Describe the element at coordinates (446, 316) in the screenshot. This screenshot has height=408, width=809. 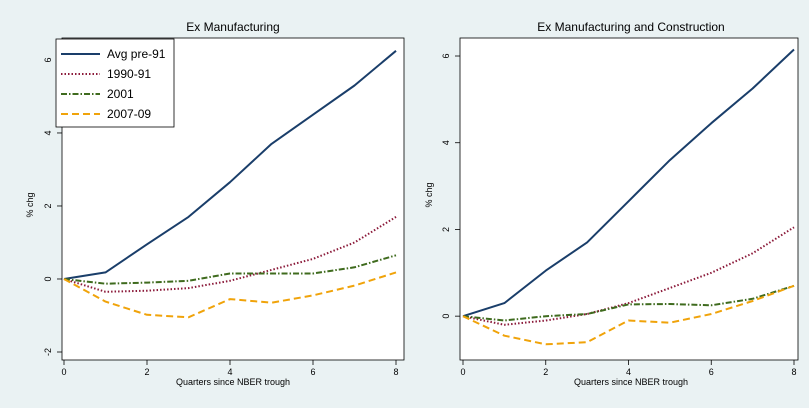
I see `right-y-tick-label: 0` at that location.